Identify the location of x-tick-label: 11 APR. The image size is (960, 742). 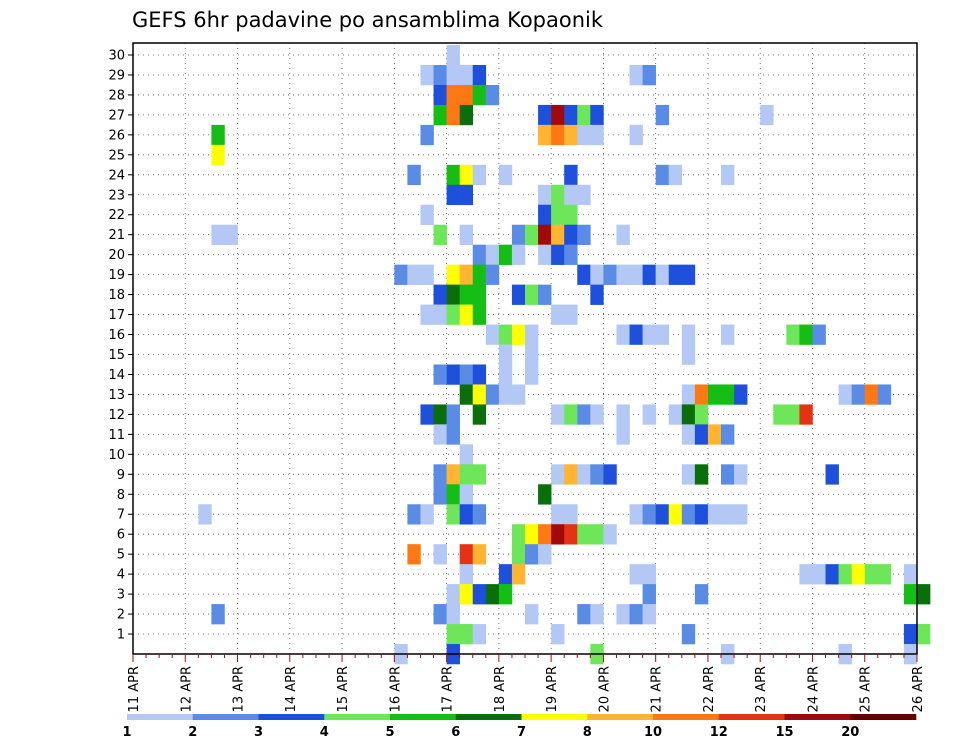
(134, 689).